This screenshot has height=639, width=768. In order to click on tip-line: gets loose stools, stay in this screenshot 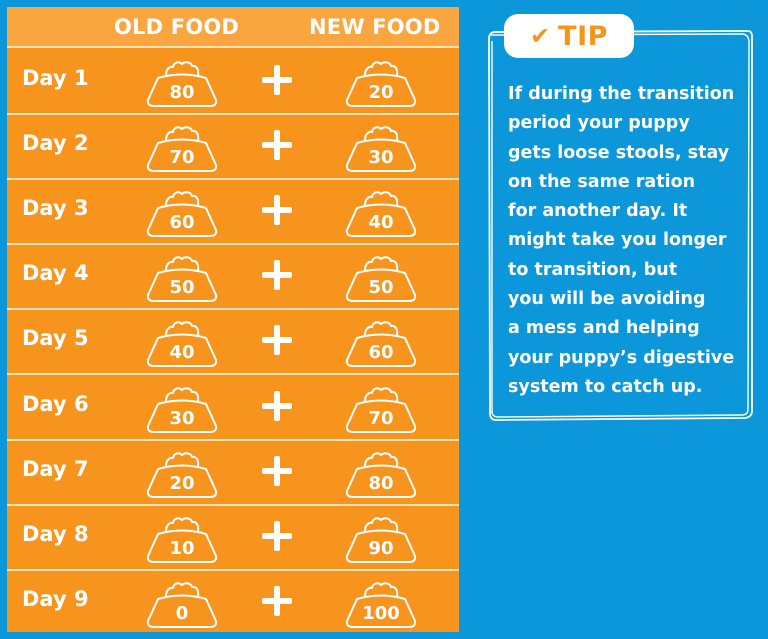, I will do `click(619, 152)`.